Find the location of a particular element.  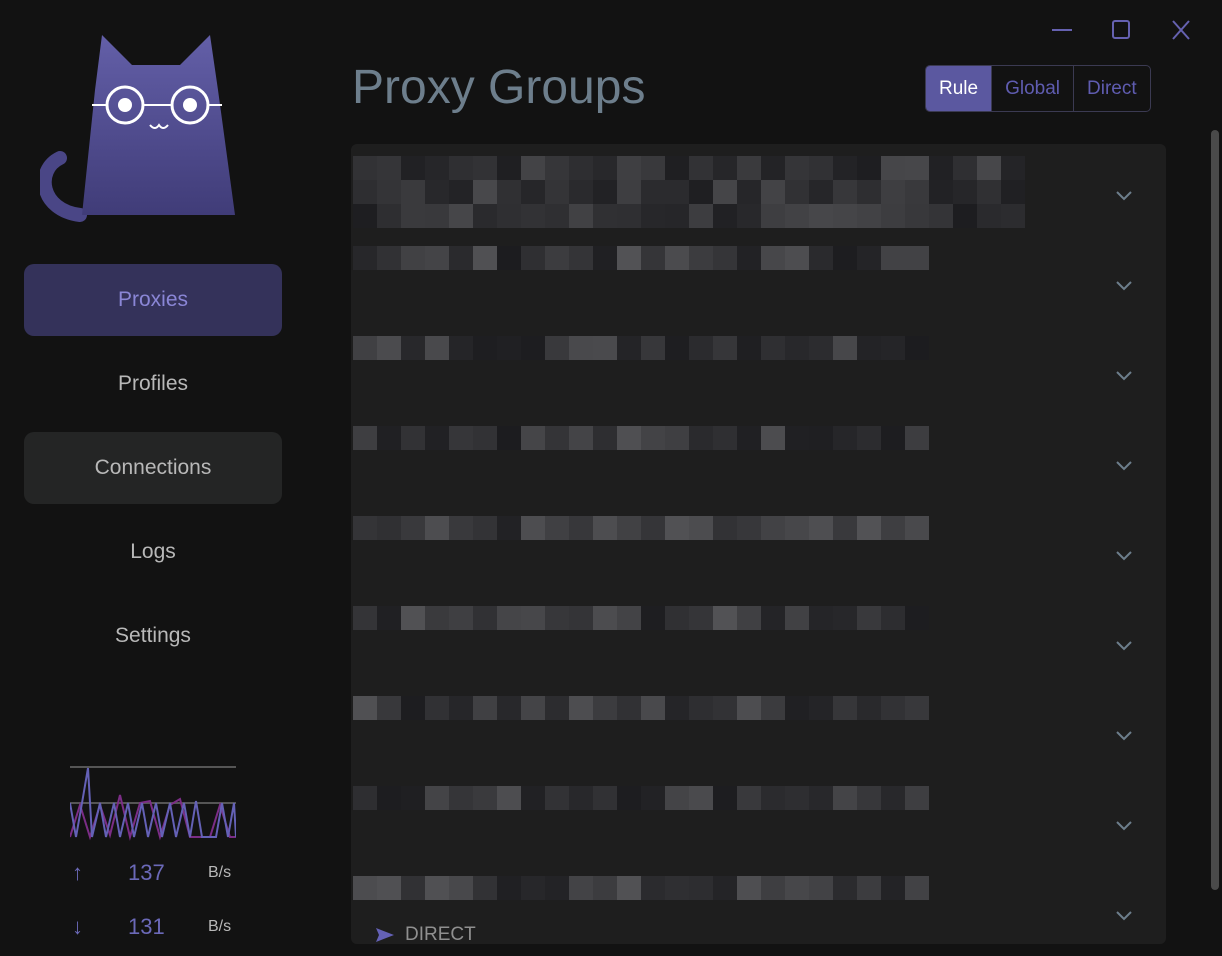

sidebar-item-profiles: Profiles is located at coordinates (153, 383).